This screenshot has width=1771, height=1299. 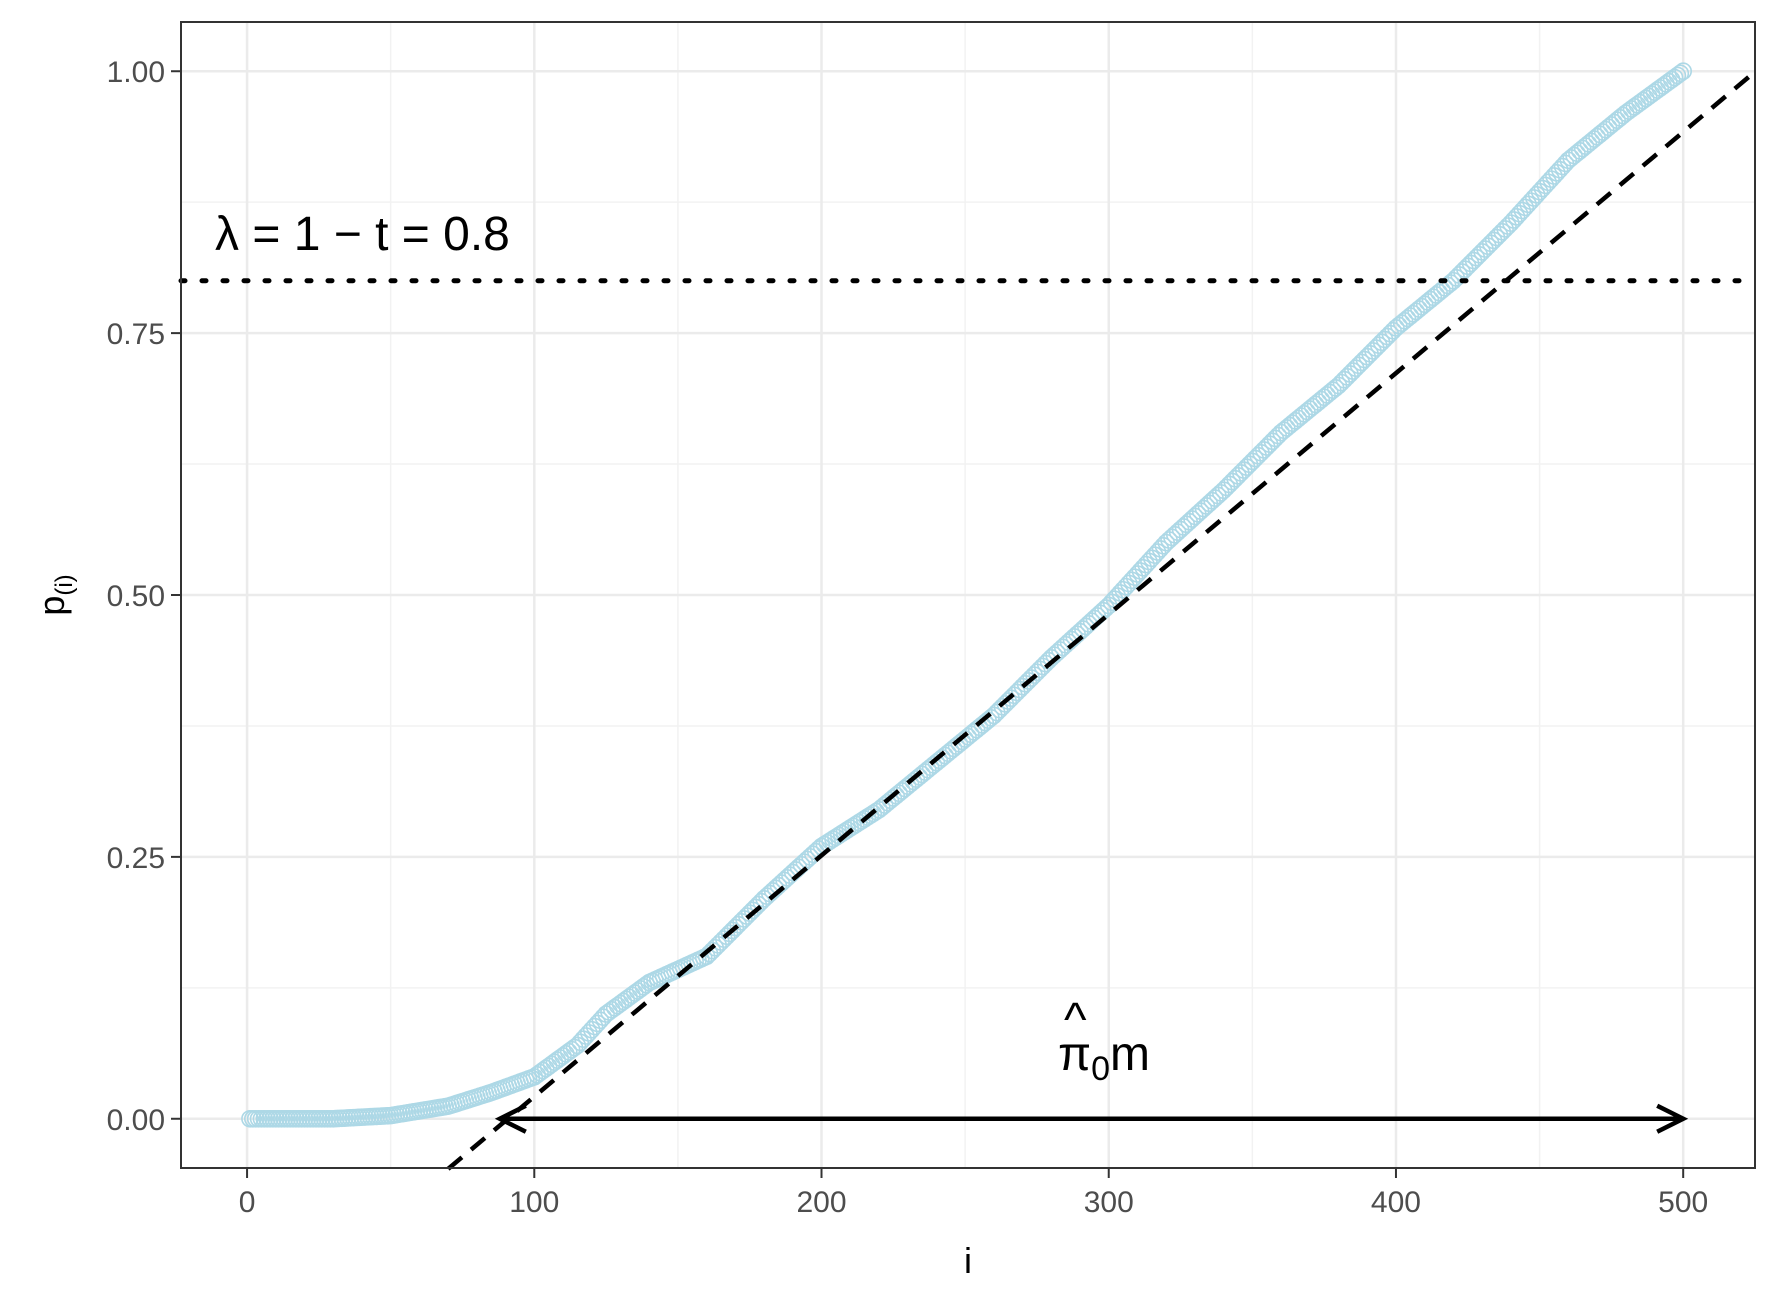 I want to click on pi0m-arrow-right-head, so click(x=1672, y=1118).